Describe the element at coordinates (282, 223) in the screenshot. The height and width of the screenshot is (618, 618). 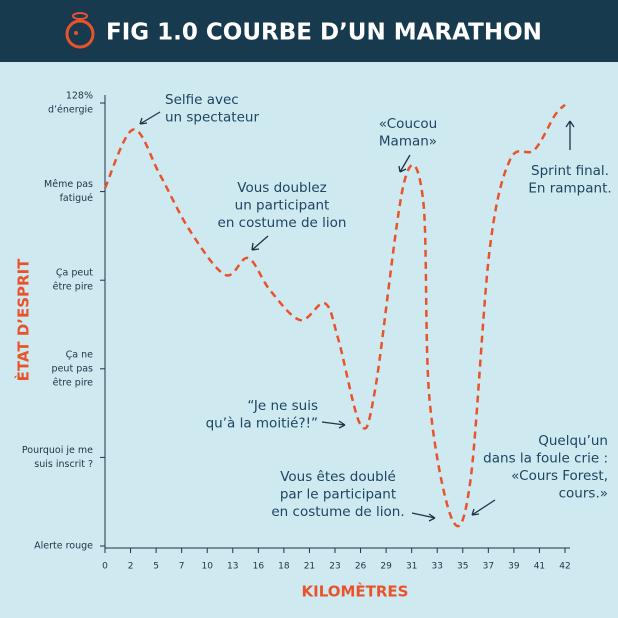
I see `annotation: en costume de lion` at that location.